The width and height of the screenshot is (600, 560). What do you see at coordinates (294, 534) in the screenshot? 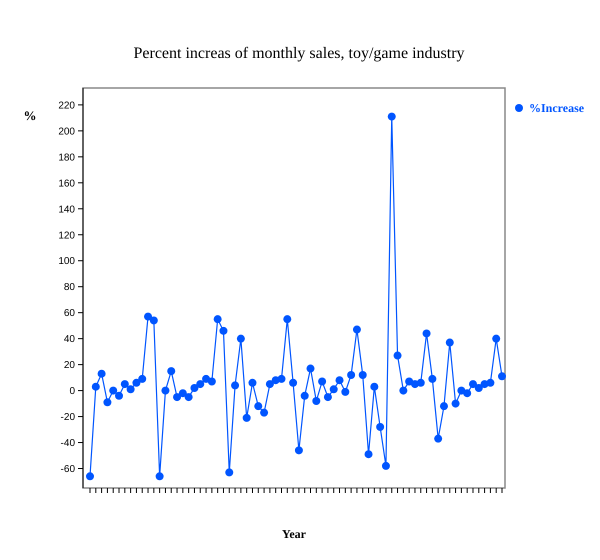
I see `x-axis-title: Year` at bounding box center [294, 534].